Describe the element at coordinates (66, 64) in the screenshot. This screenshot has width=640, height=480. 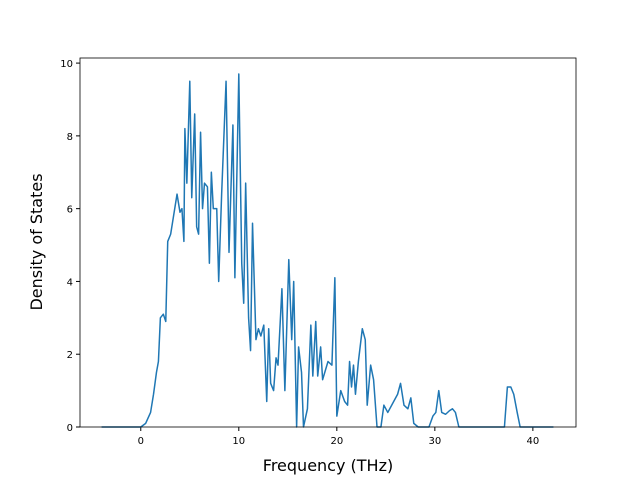
I see `y-tick-label: 10` at that location.